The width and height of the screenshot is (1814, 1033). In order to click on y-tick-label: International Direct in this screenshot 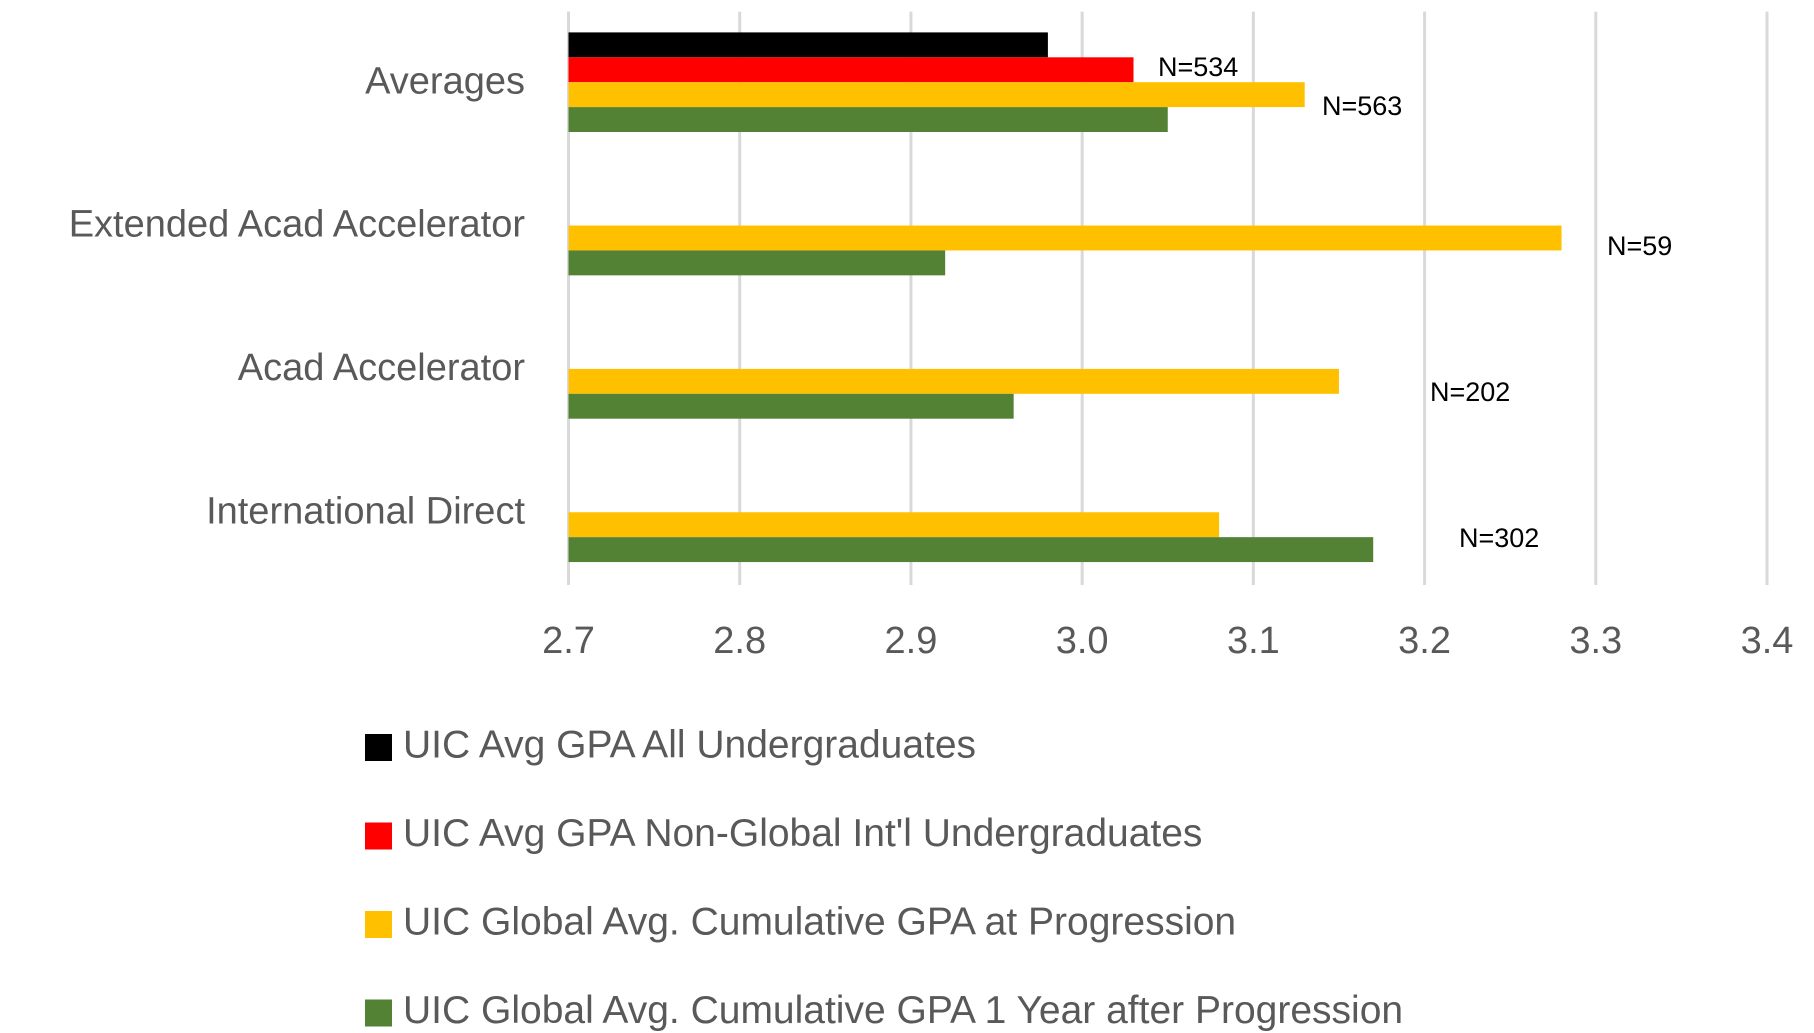, I will do `click(365, 511)`.